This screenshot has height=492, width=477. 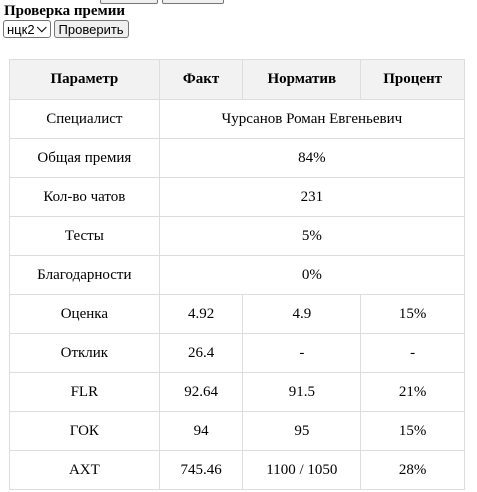 What do you see at coordinates (84, 470) in the screenshot?
I see `row-param: AXT` at bounding box center [84, 470].